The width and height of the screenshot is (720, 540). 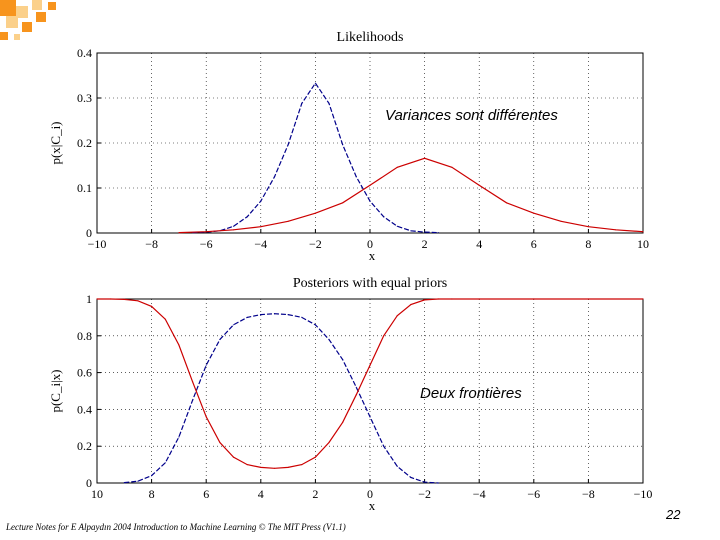 What do you see at coordinates (479, 244) in the screenshot?
I see `x-tick-label: 4` at bounding box center [479, 244].